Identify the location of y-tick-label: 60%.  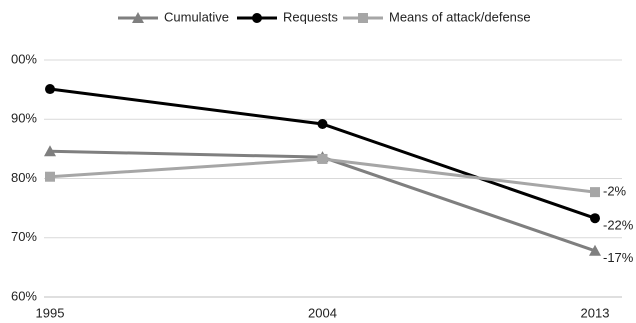
(24, 295).